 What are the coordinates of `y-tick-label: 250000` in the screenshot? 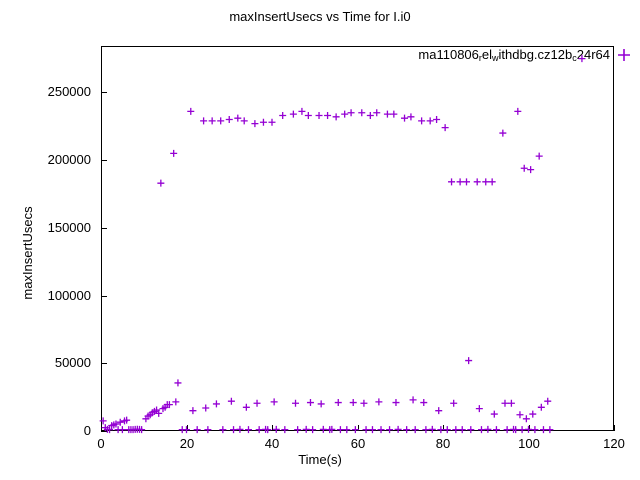 It's located at (69, 91).